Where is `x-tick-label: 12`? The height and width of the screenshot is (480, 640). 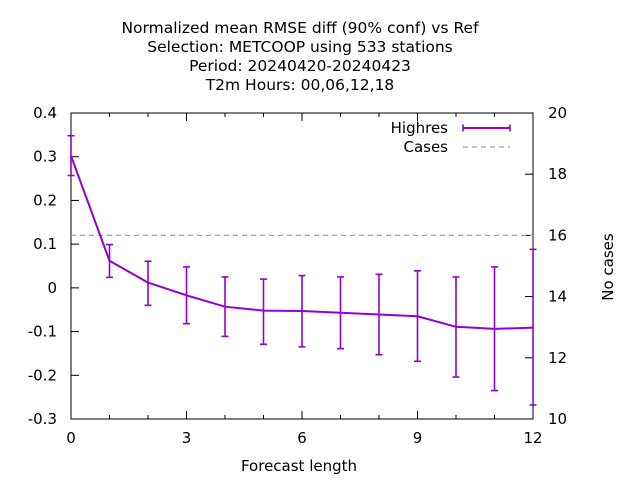 x-tick-label: 12 is located at coordinates (532, 438).